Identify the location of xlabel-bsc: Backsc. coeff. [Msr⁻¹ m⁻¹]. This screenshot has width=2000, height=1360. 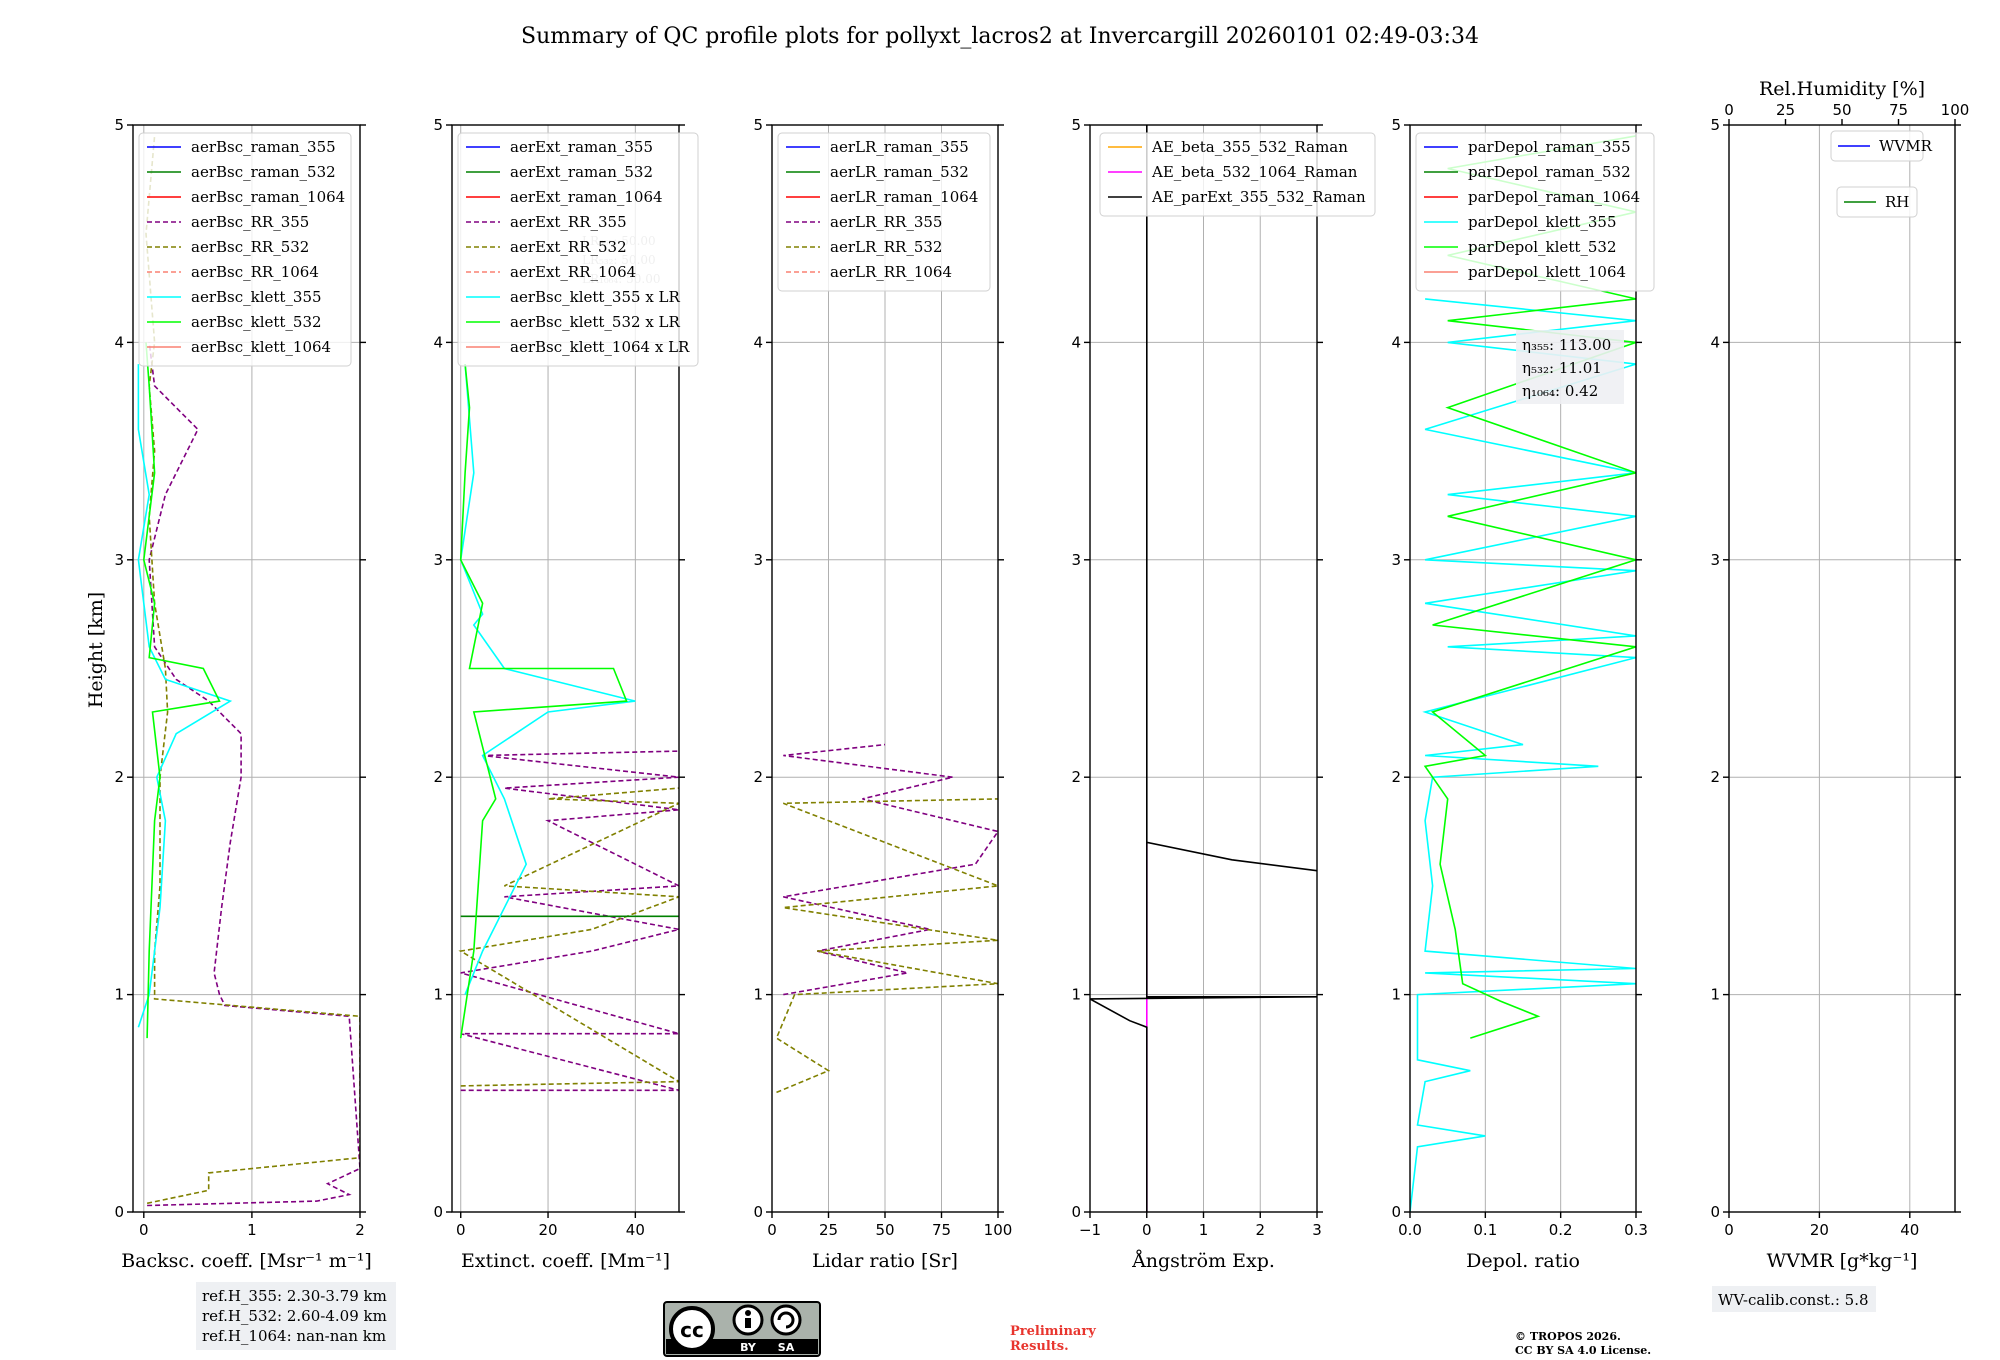
(246, 1261).